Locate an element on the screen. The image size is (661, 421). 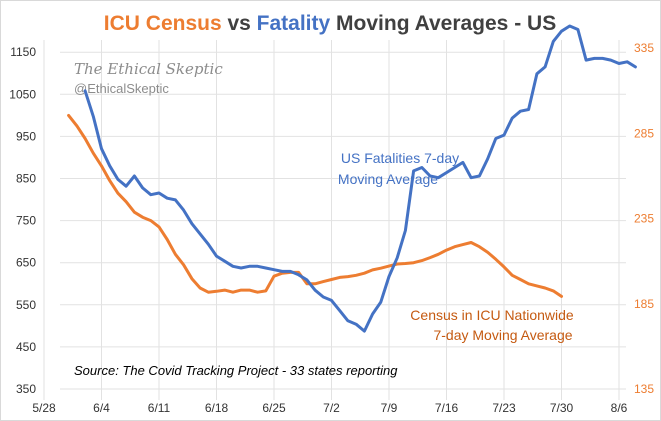
right-axis-tick-label: 335 is located at coordinates (644, 48).